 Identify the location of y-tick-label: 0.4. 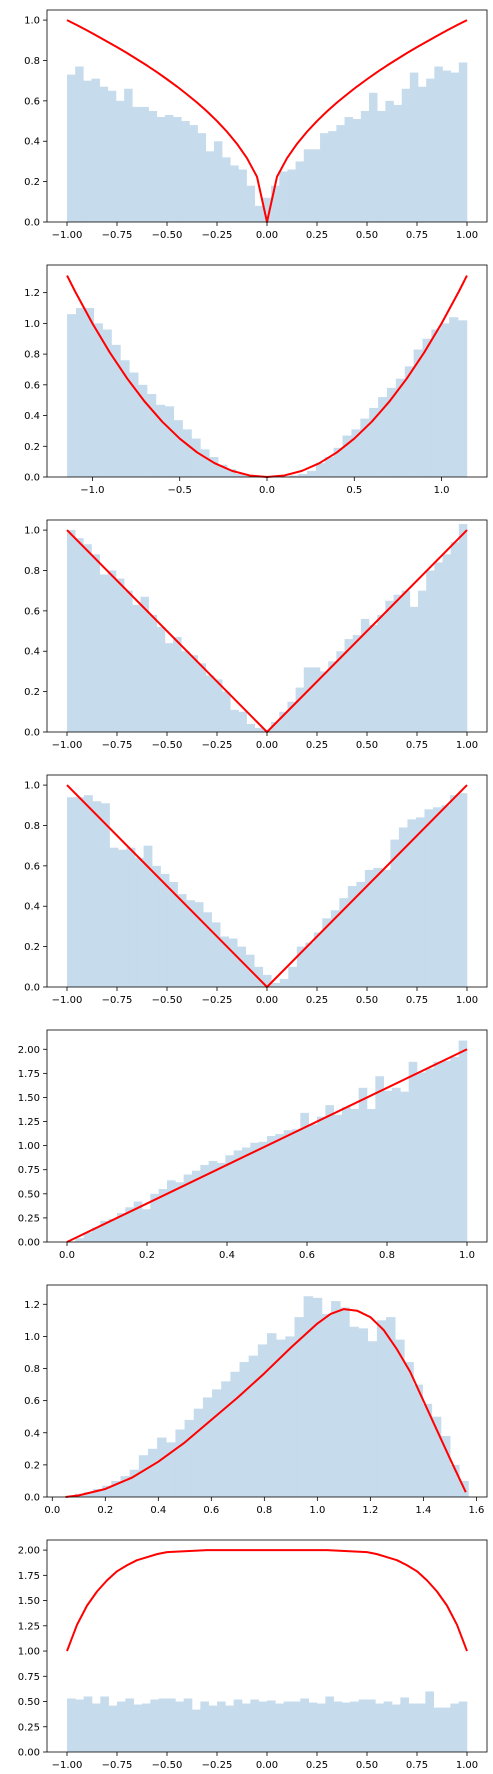
(32, 907).